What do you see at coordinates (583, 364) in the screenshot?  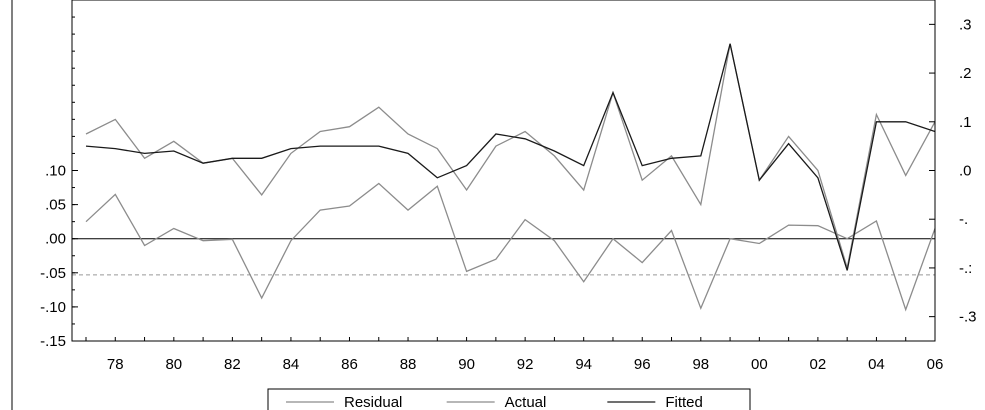 I see `x-tick-label: 94` at bounding box center [583, 364].